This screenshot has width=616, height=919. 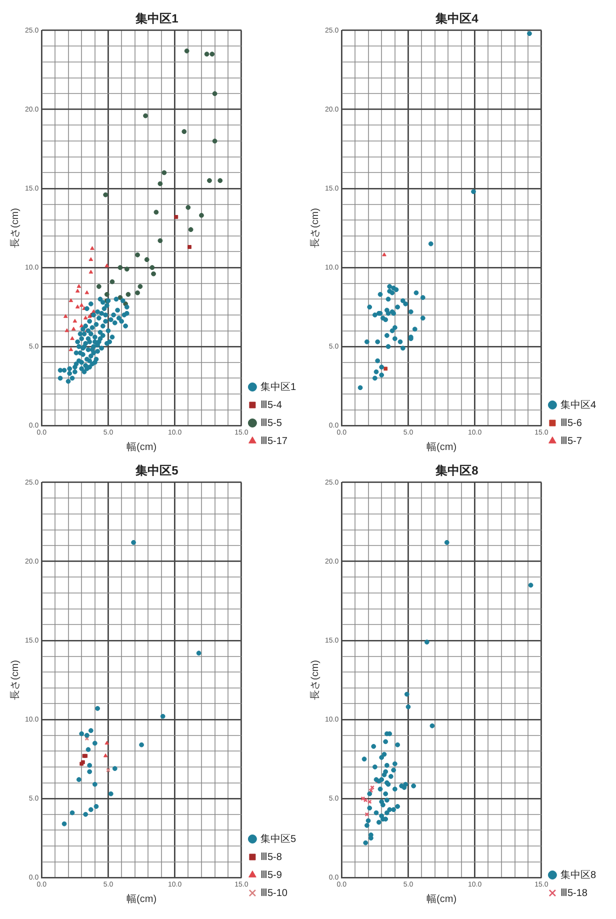 I want to click on legend-label: Ⅲ5-17, so click(x=274, y=441).